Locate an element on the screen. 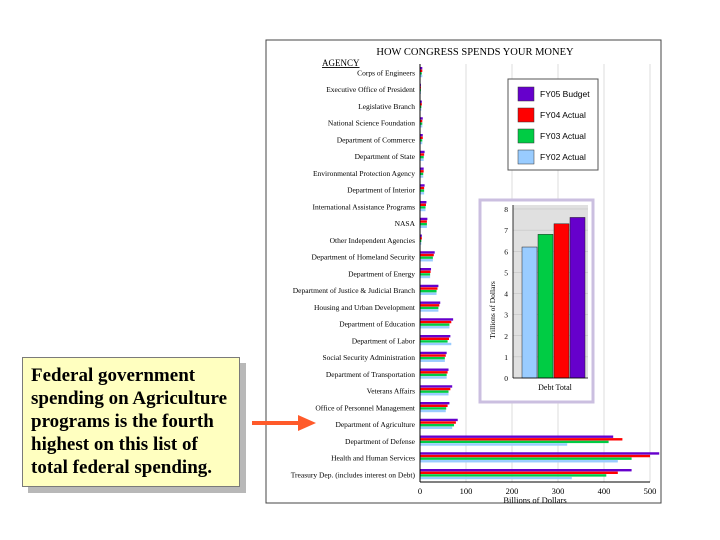 This screenshot has width=720, height=540. category-label: Department of Transportation is located at coordinates (370, 374).